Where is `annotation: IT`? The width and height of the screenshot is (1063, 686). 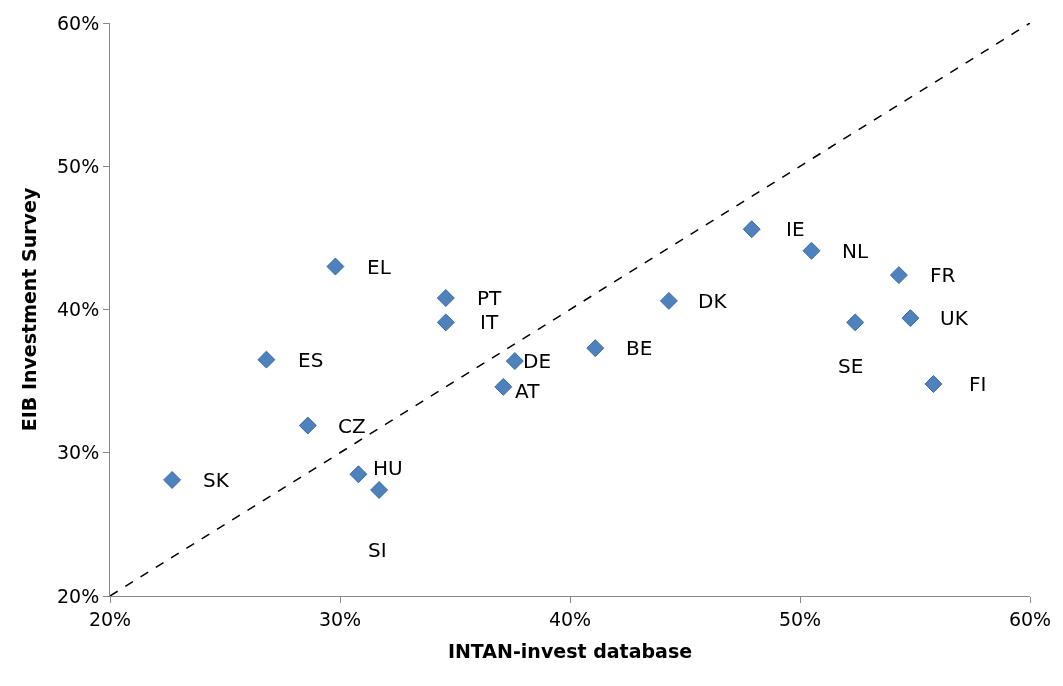 annotation: IT is located at coordinates (489, 322).